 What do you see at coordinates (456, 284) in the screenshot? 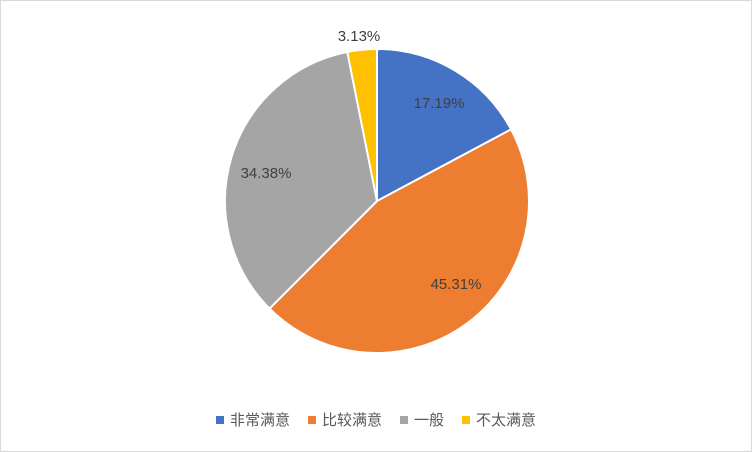
I see `data-label-2: 45.31%` at bounding box center [456, 284].